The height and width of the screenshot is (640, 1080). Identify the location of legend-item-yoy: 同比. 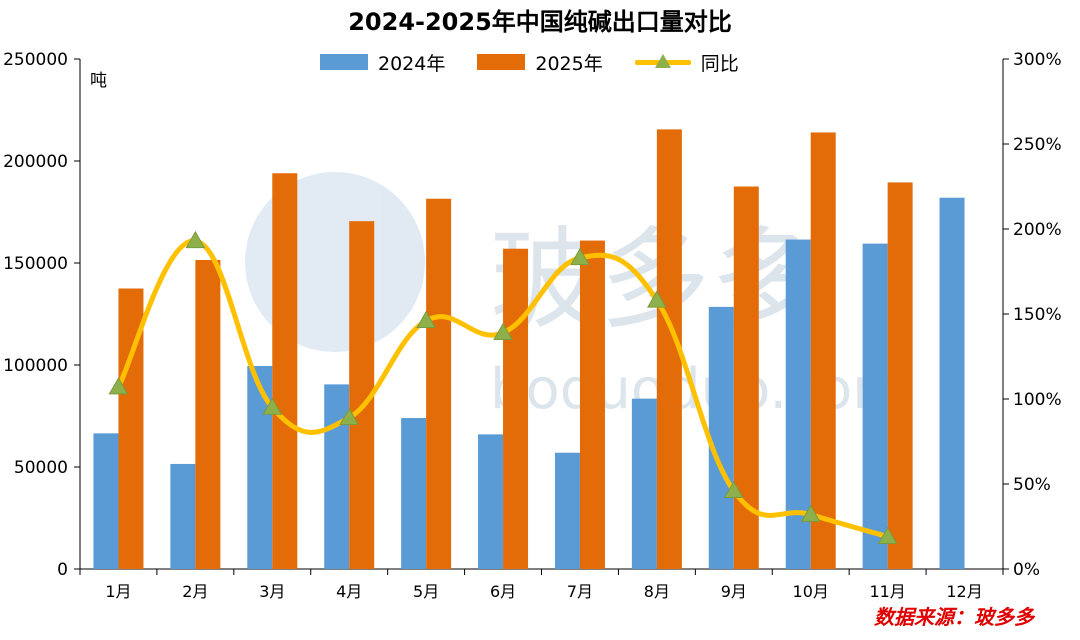
(686, 62).